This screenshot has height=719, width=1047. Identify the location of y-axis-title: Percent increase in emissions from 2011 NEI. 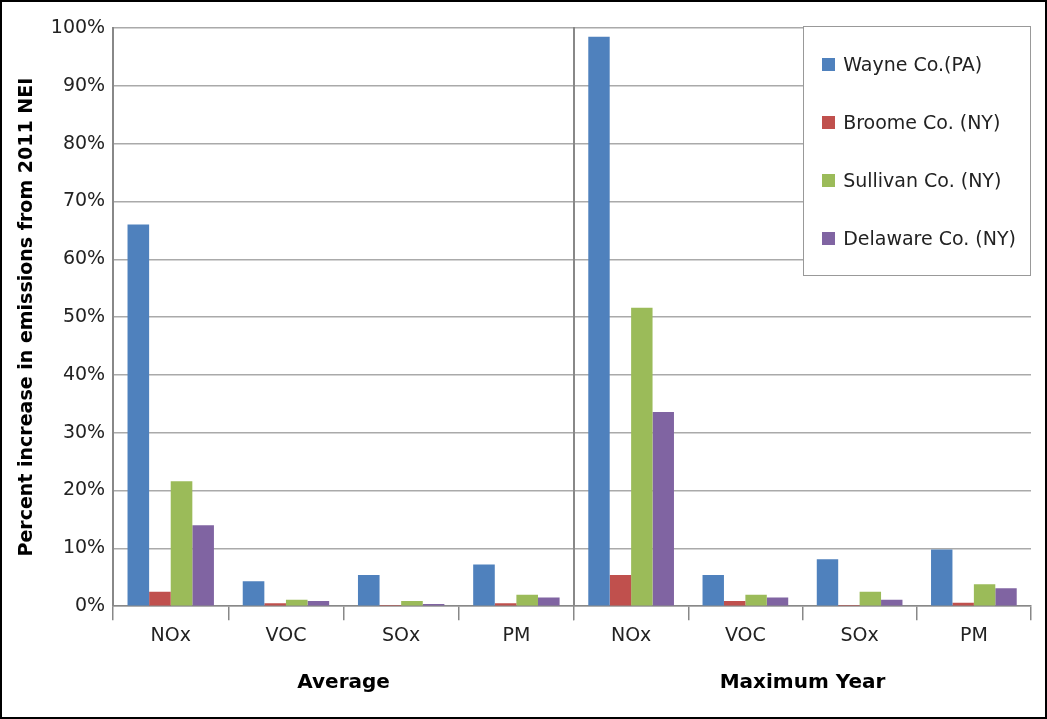
(25, 317).